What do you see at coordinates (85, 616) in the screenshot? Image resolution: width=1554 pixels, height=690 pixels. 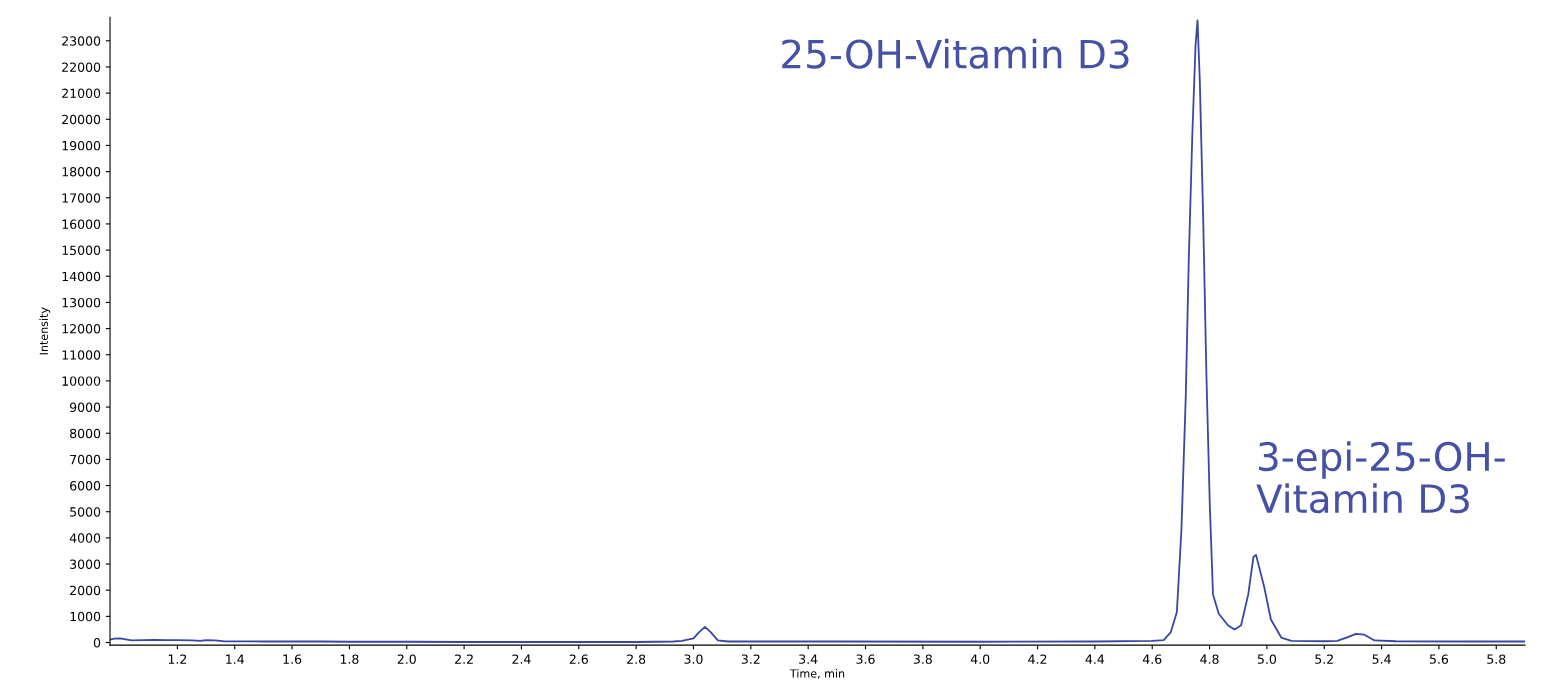 I see `y-tick-label: 1000` at bounding box center [85, 616].